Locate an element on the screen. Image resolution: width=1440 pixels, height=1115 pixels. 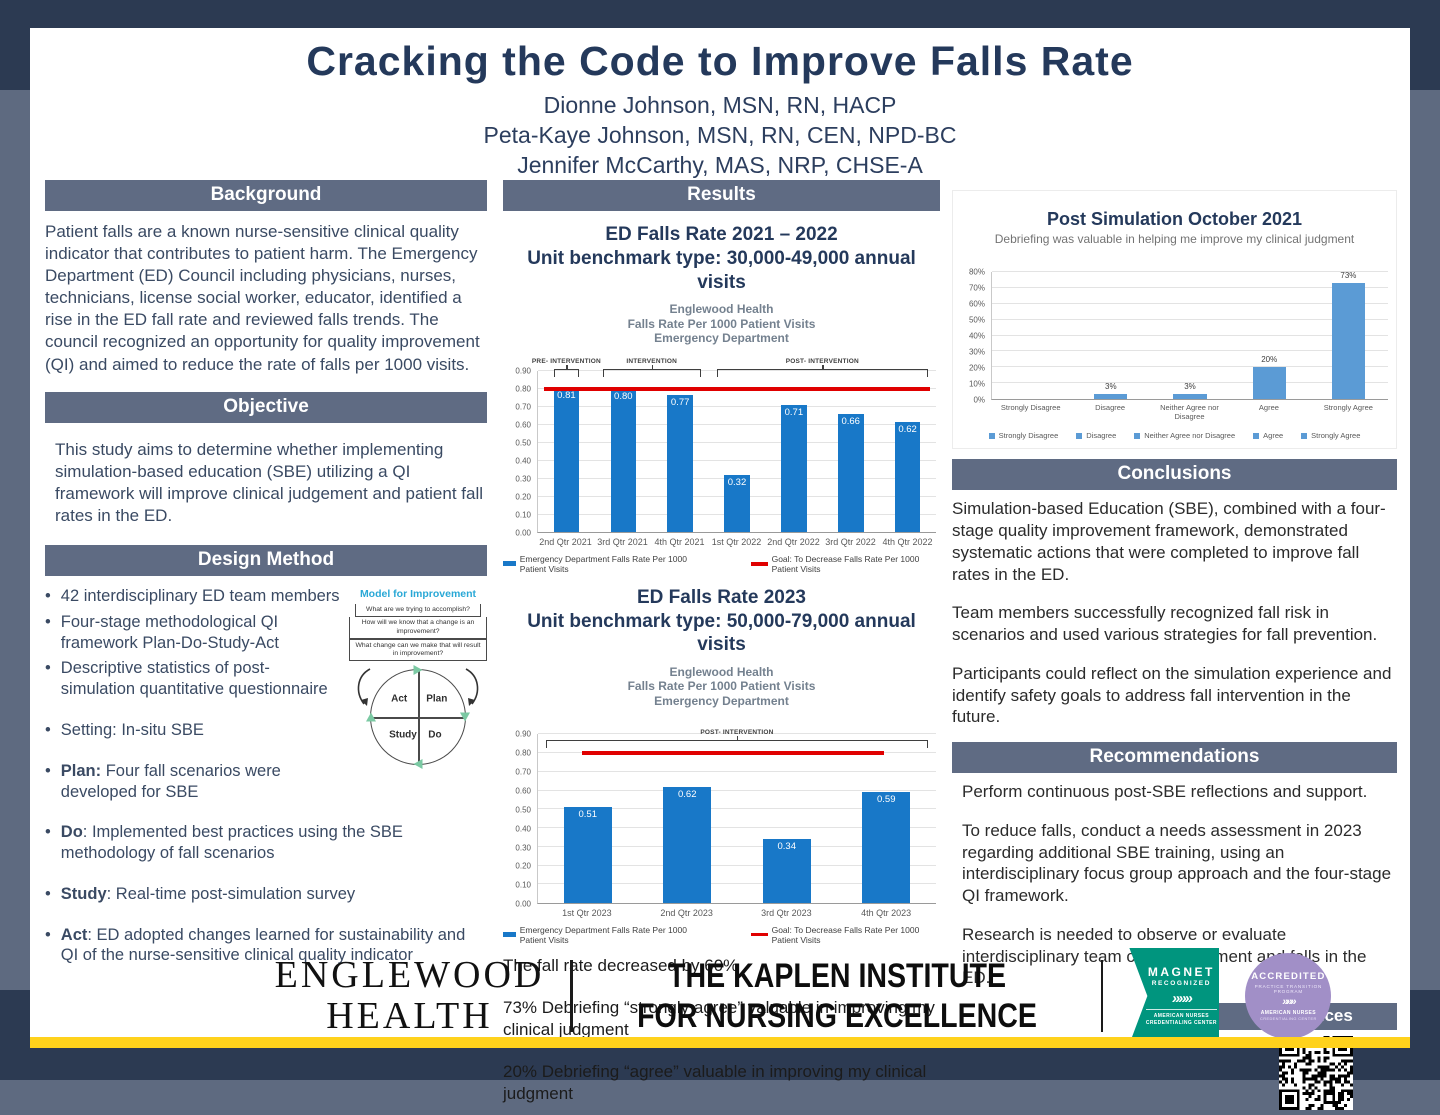
x-axis-label: 1st Qtr 2022 is located at coordinates (736, 542).